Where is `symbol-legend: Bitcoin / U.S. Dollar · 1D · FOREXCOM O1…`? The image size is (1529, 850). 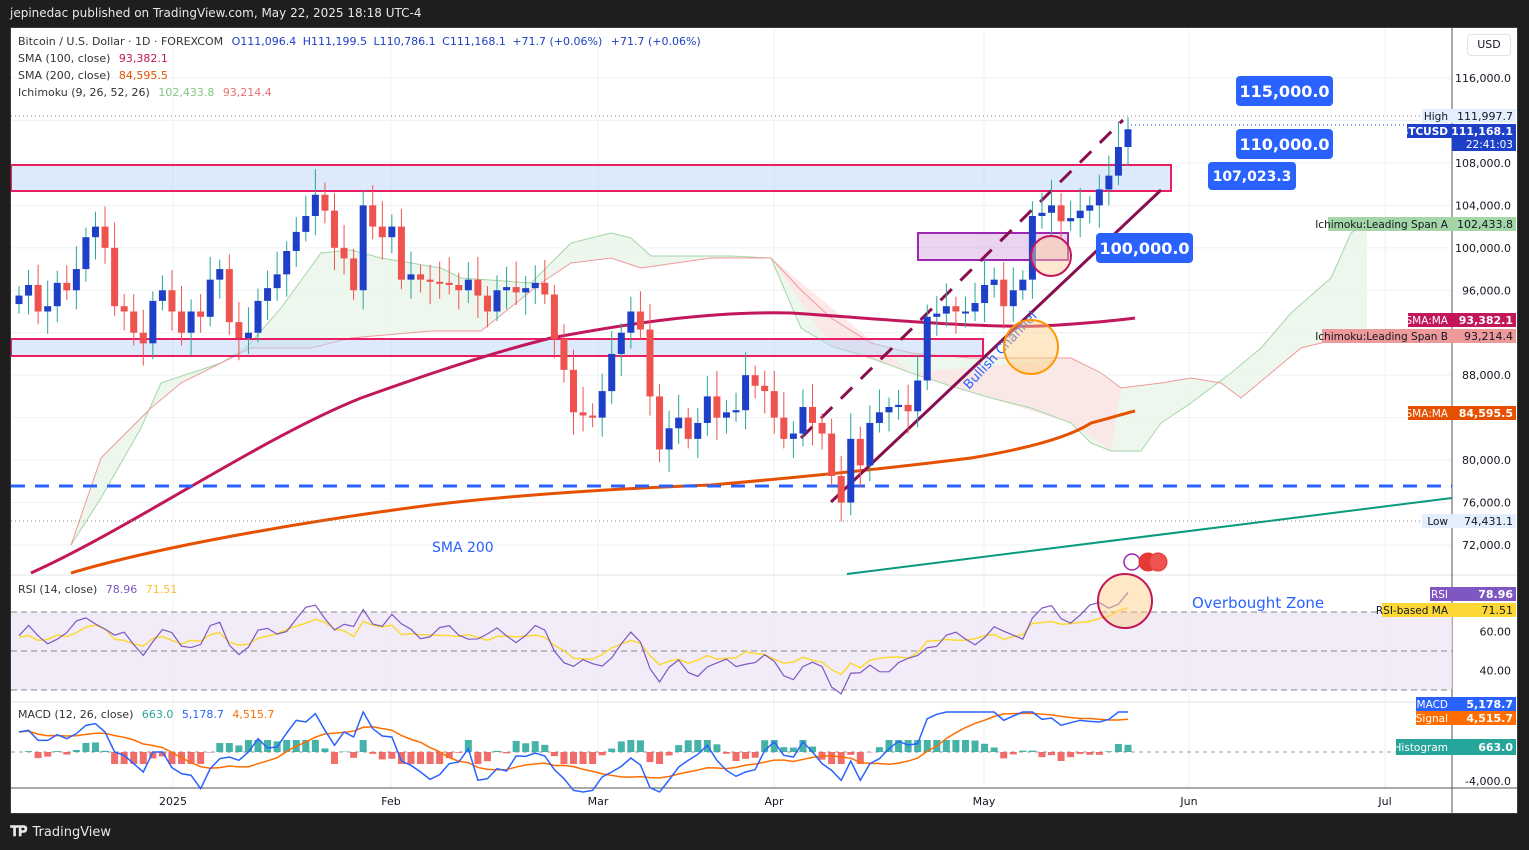
symbol-legend: Bitcoin / U.S. Dollar · 1D · FOREXCOM O1… is located at coordinates (362, 41).